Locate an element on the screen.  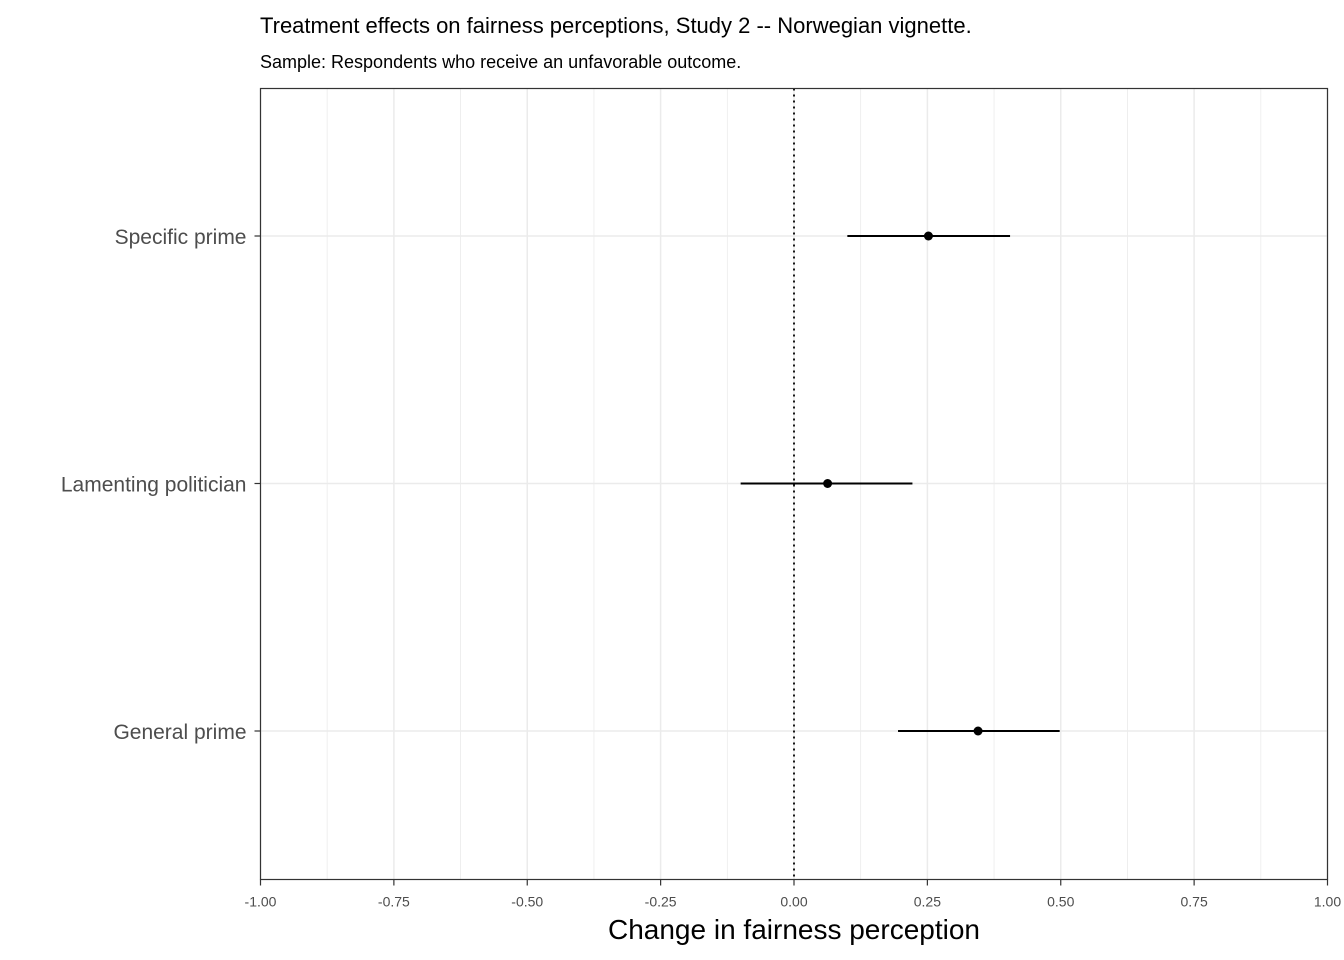
x-tick-label: -0.75 is located at coordinates (394, 902).